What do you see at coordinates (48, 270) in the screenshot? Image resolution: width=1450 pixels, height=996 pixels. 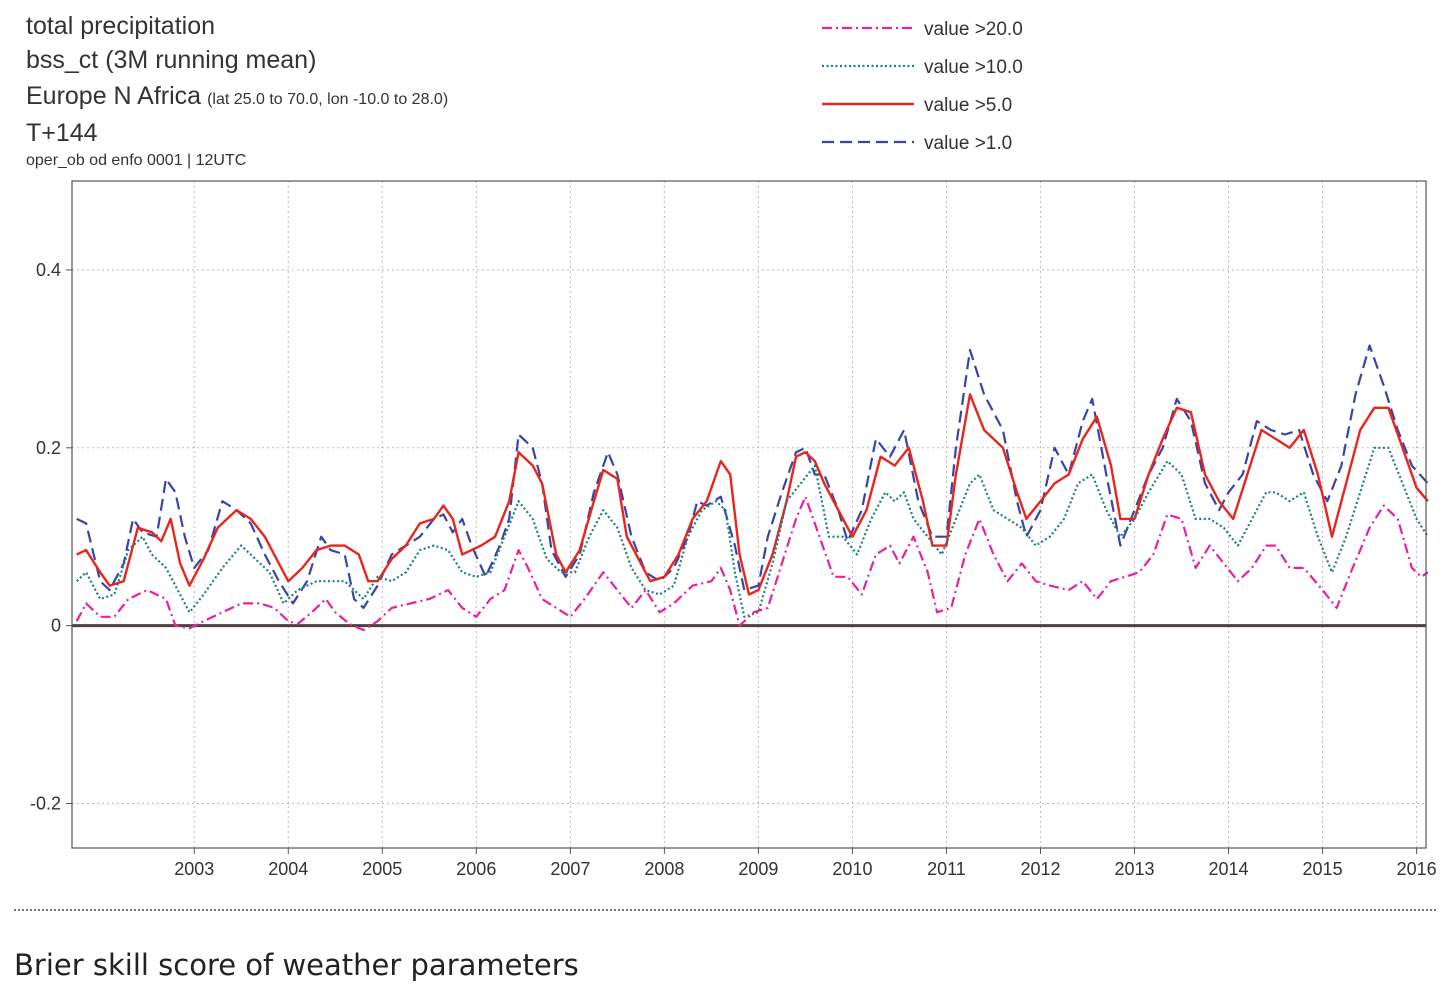 I see `y-tick-label: 0.4` at bounding box center [48, 270].